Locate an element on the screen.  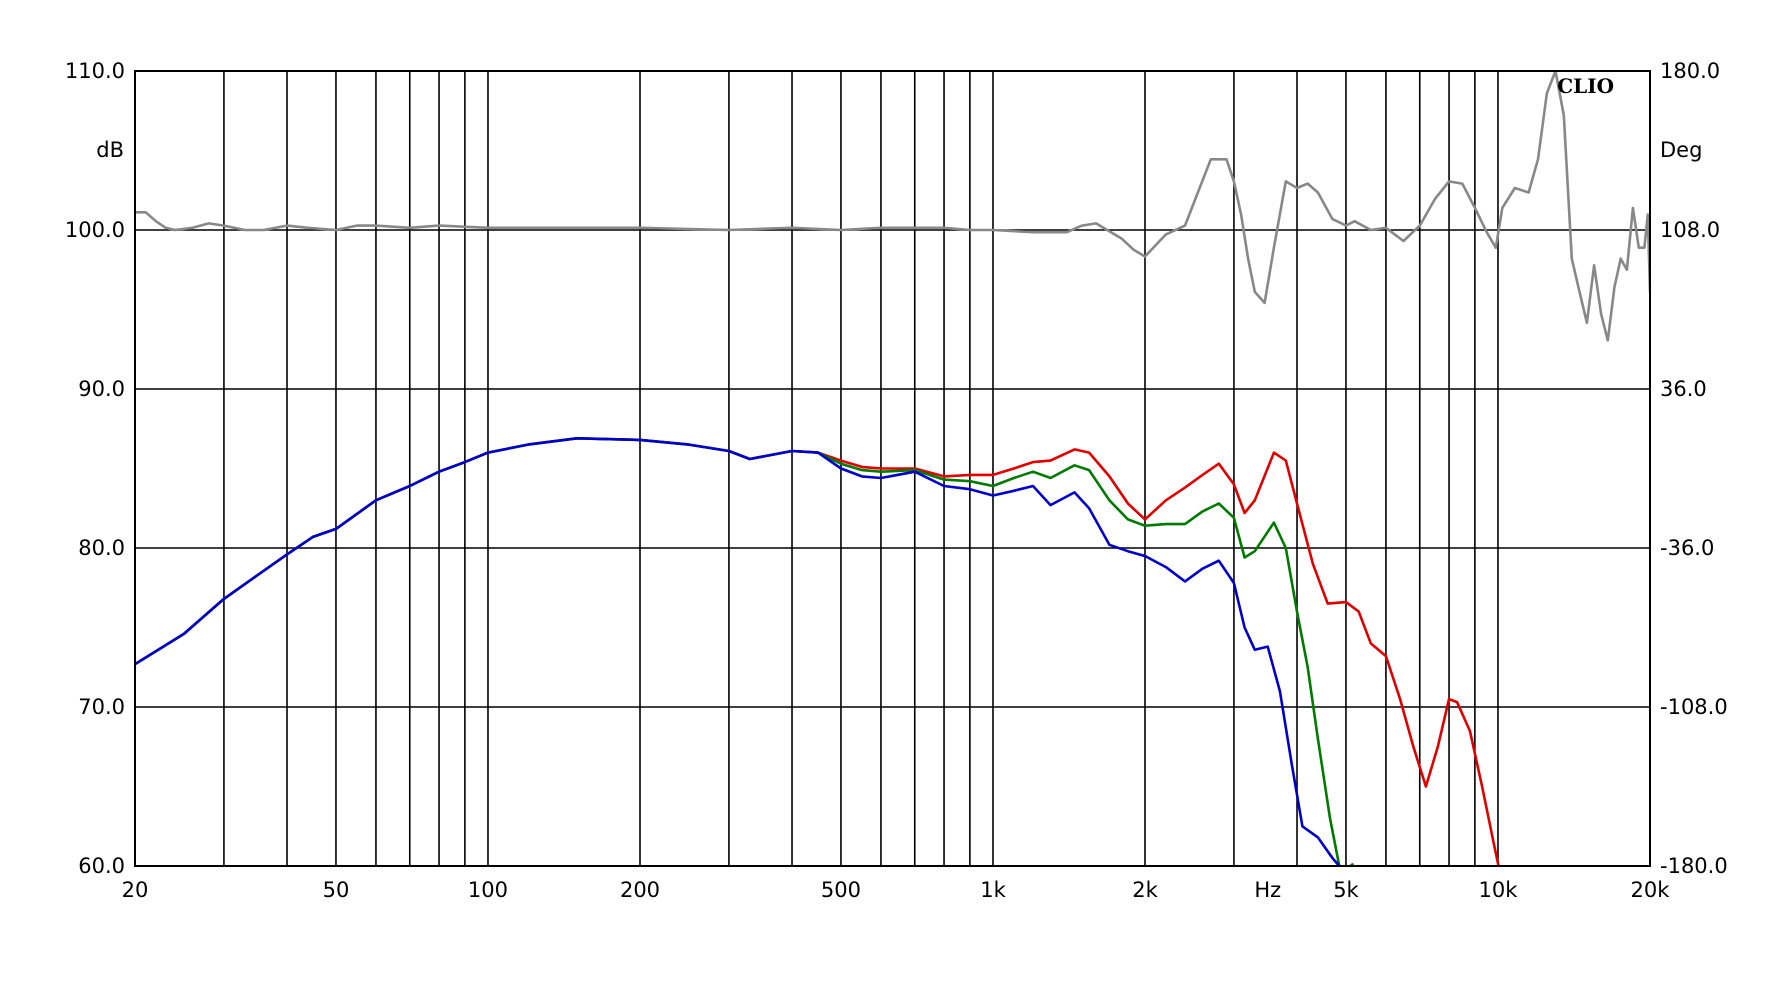
y-left-tick-label-1: 100.0 is located at coordinates (95, 230).